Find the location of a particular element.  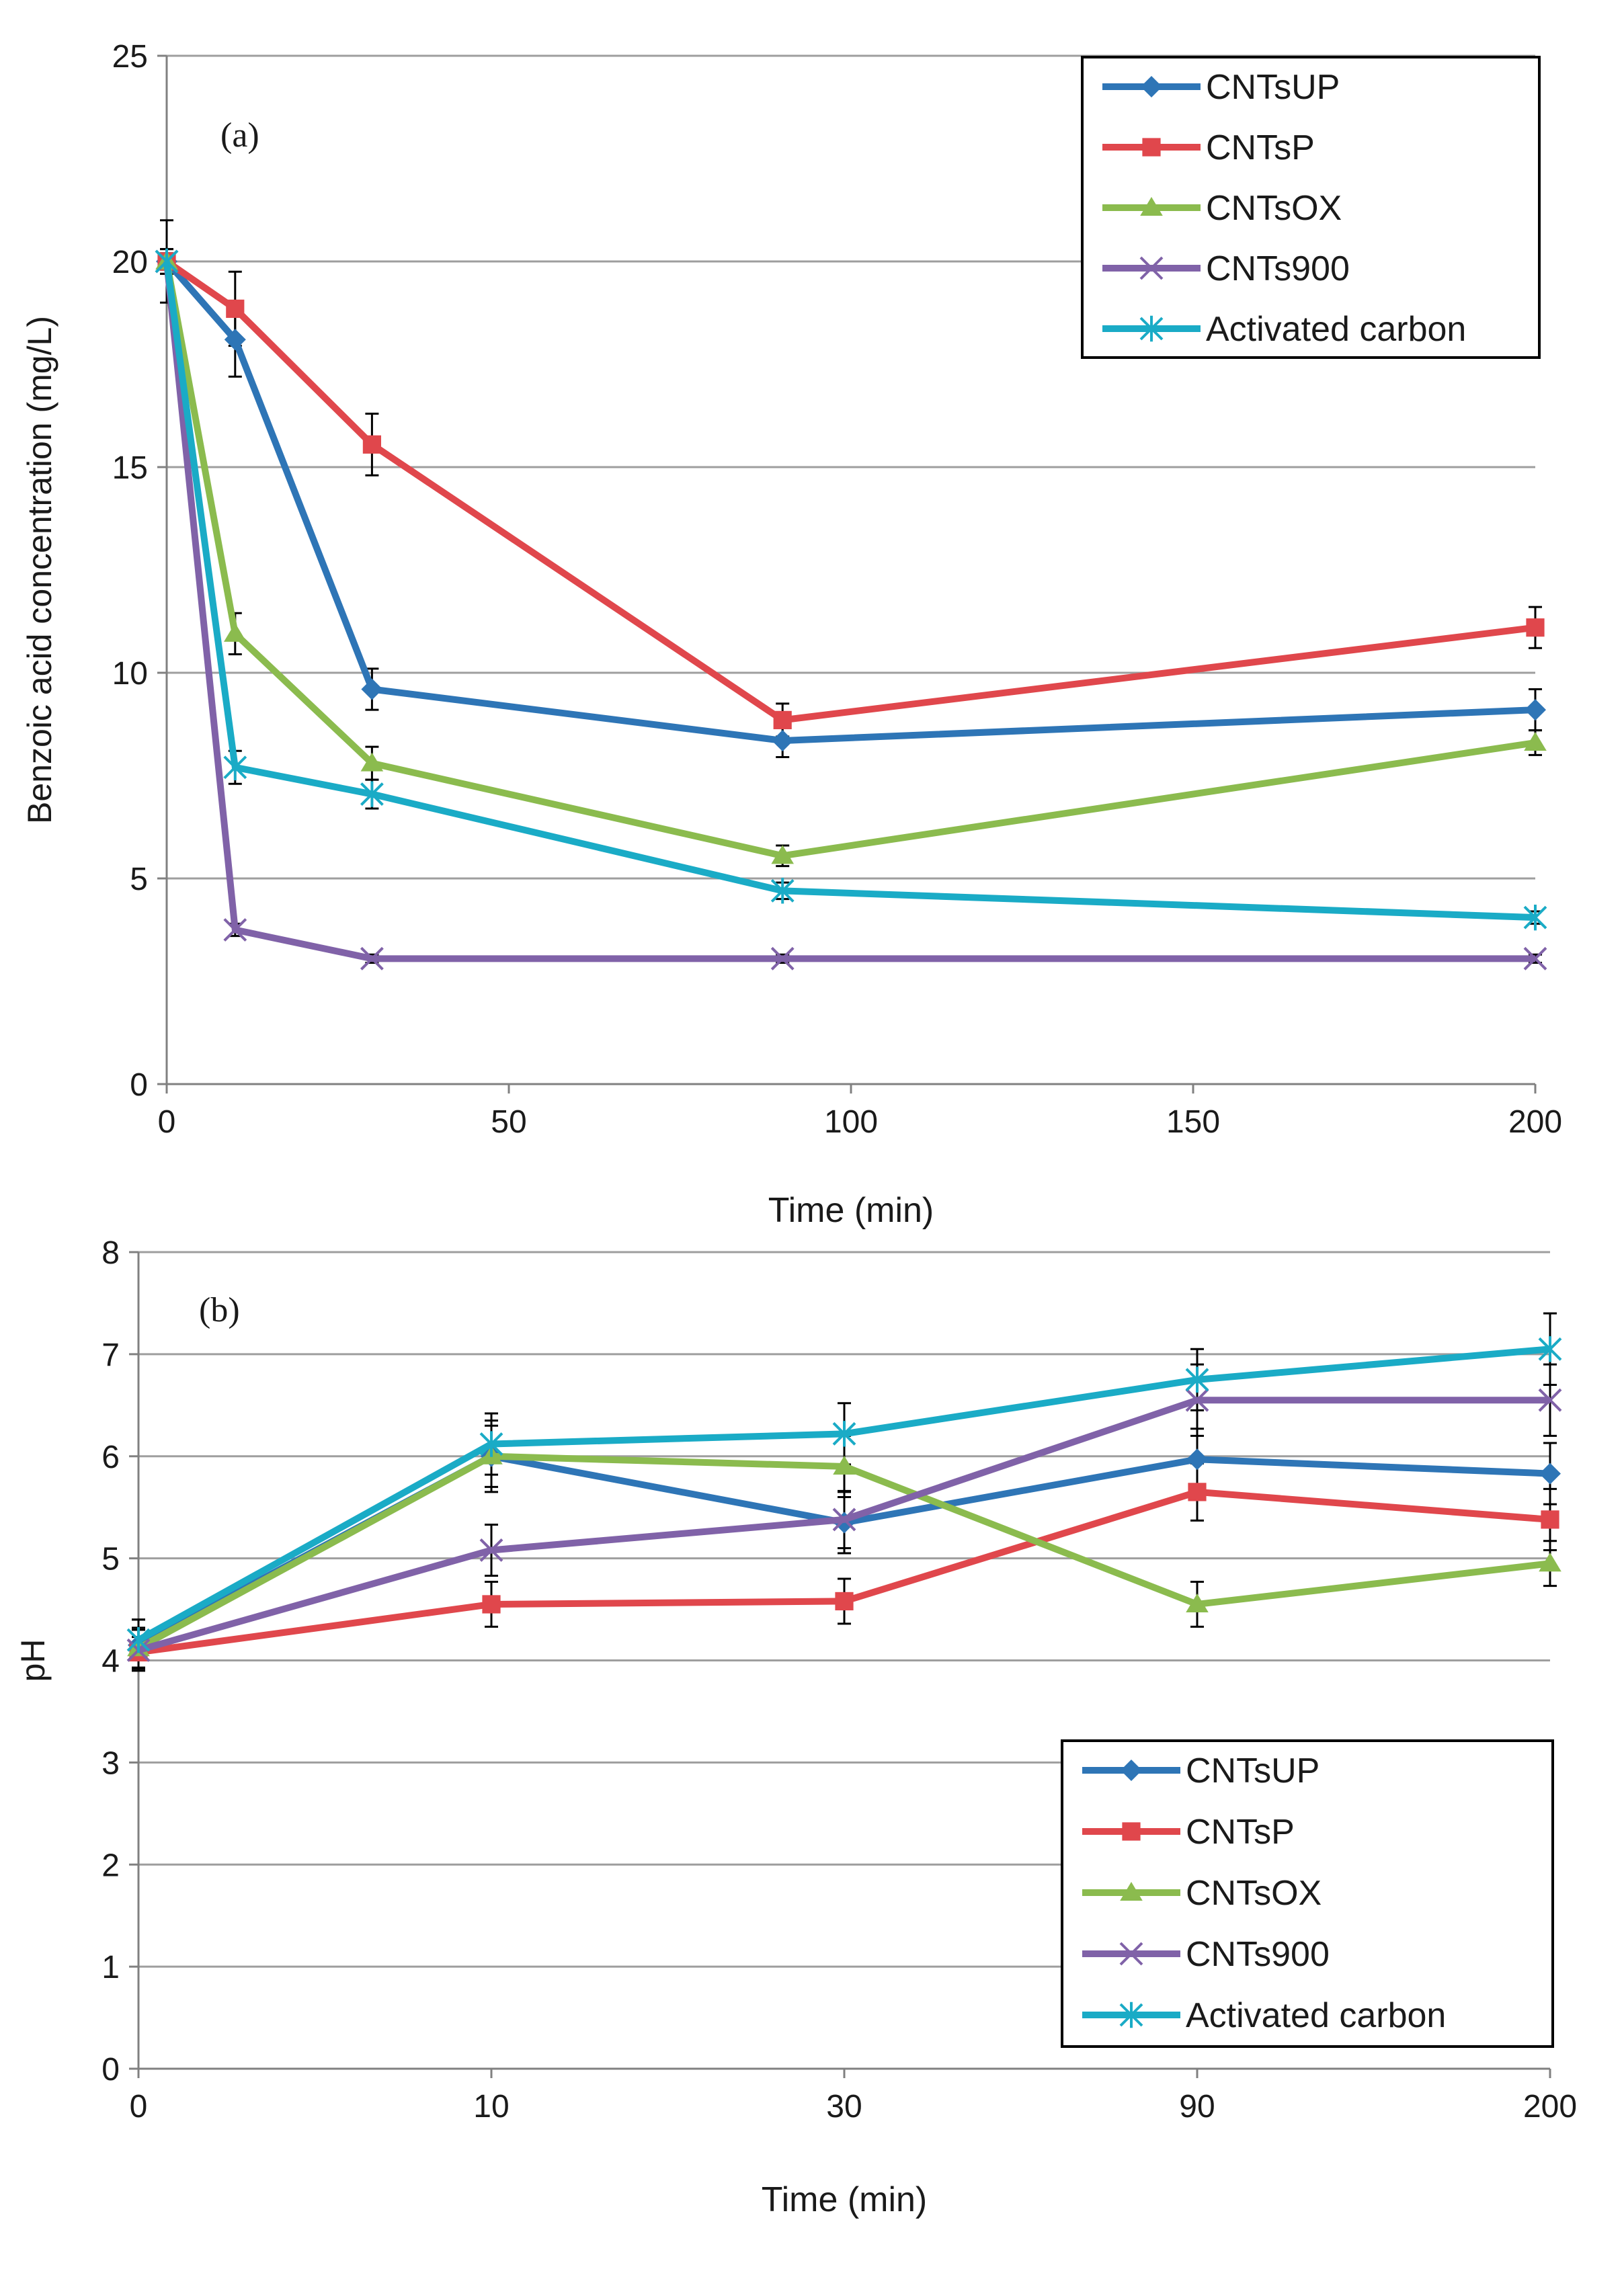

y-tick-label: 2 is located at coordinates (111, 1866).